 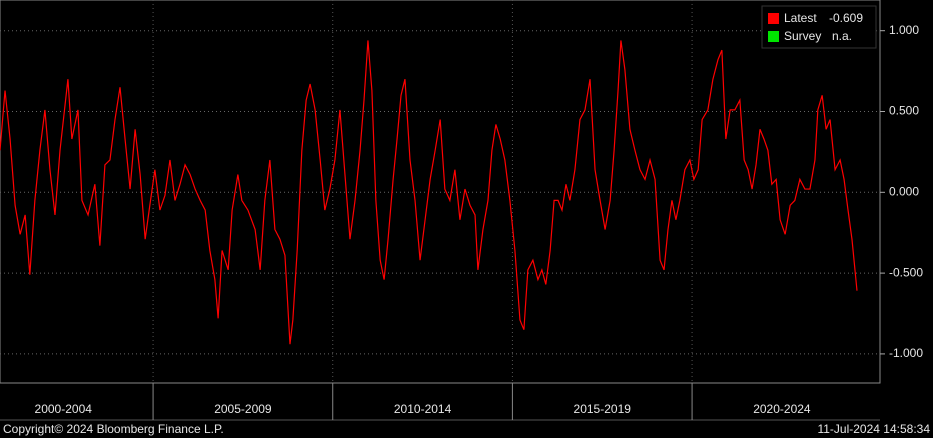 I want to click on x-tick-label: 2005-2009, so click(x=243, y=409).